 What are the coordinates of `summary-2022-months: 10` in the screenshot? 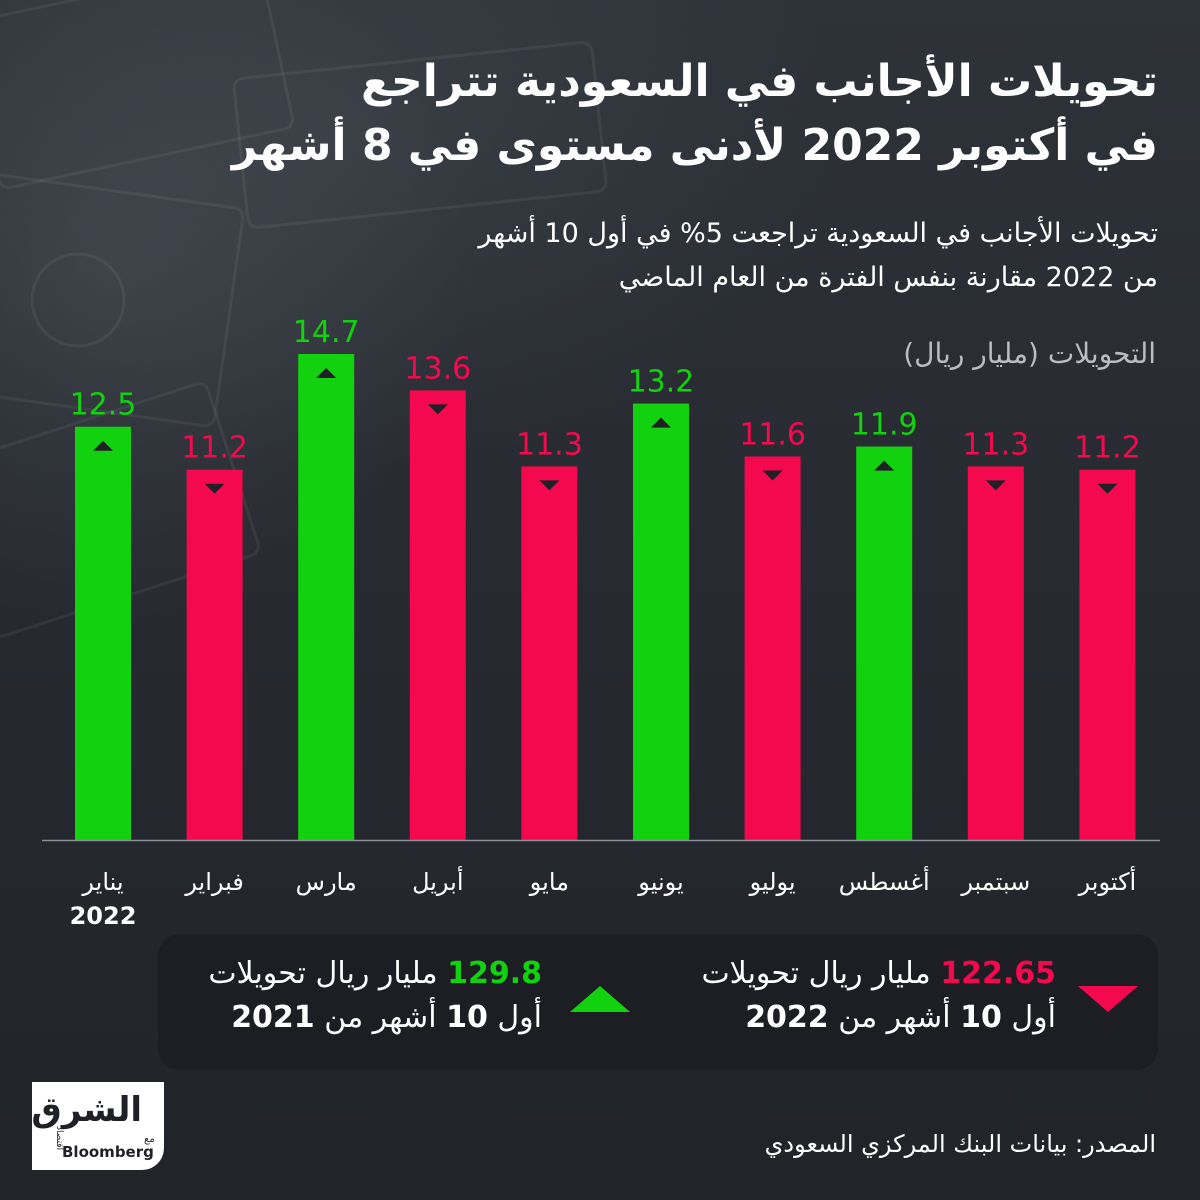 It's located at (981, 1017).